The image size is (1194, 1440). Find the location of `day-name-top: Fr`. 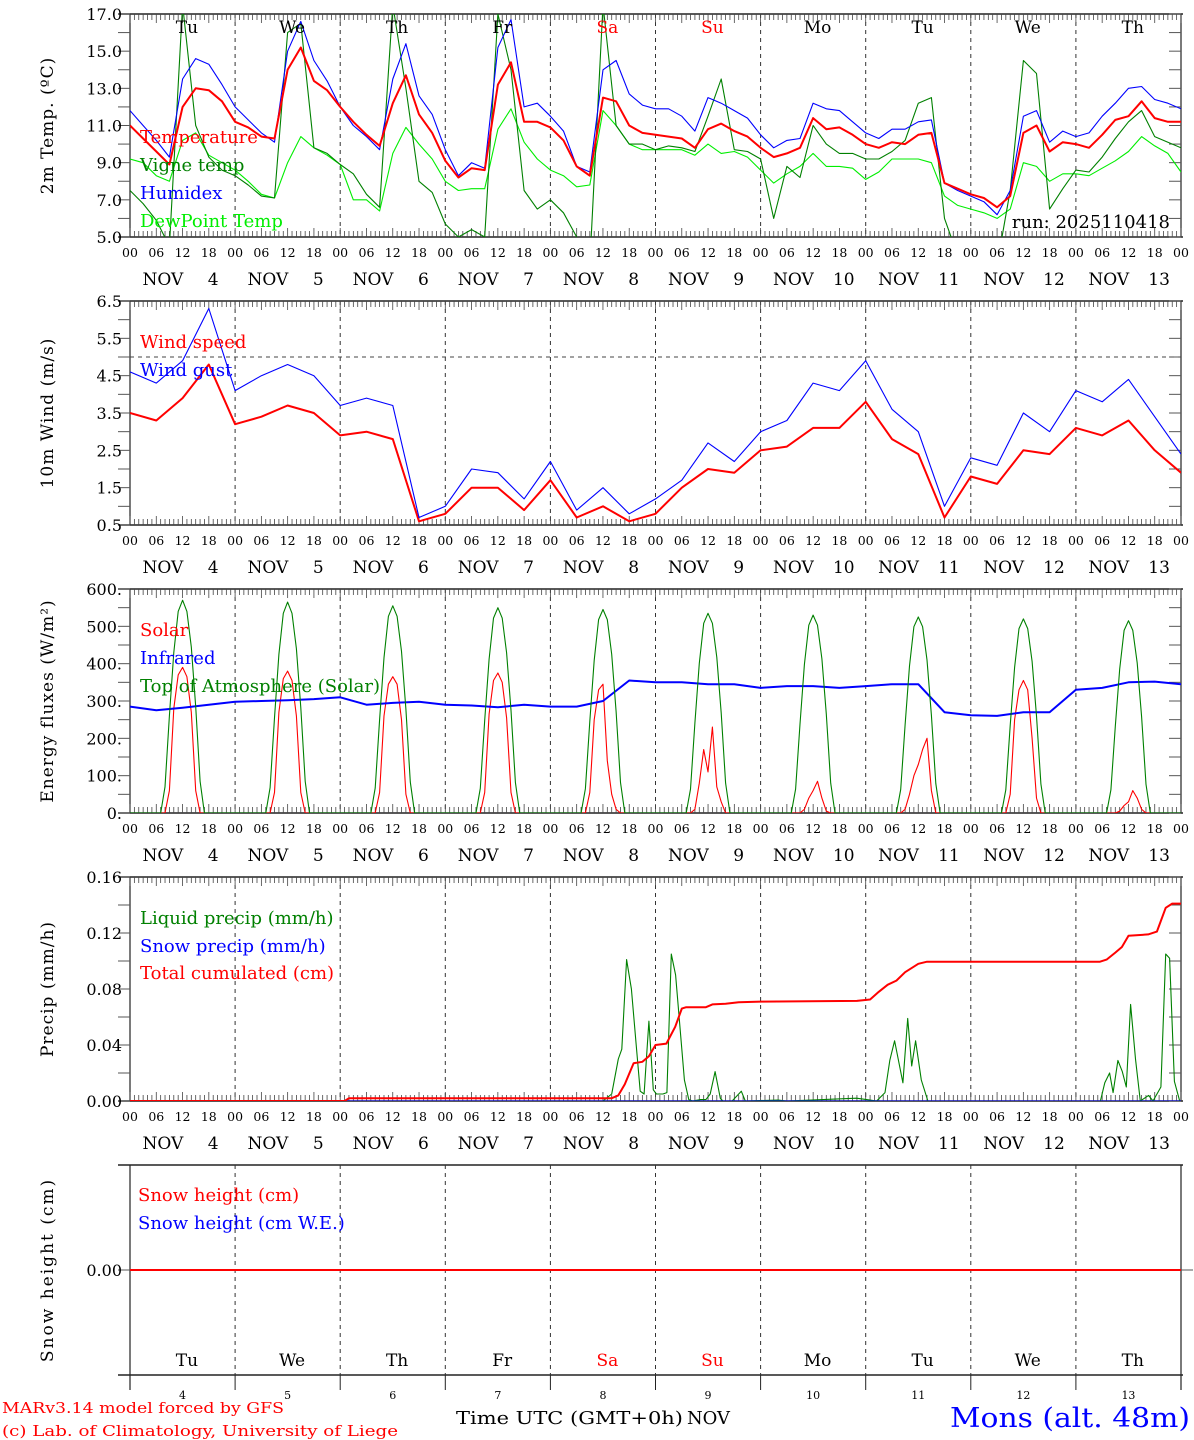

day-name-top: Fr is located at coordinates (502, 28).